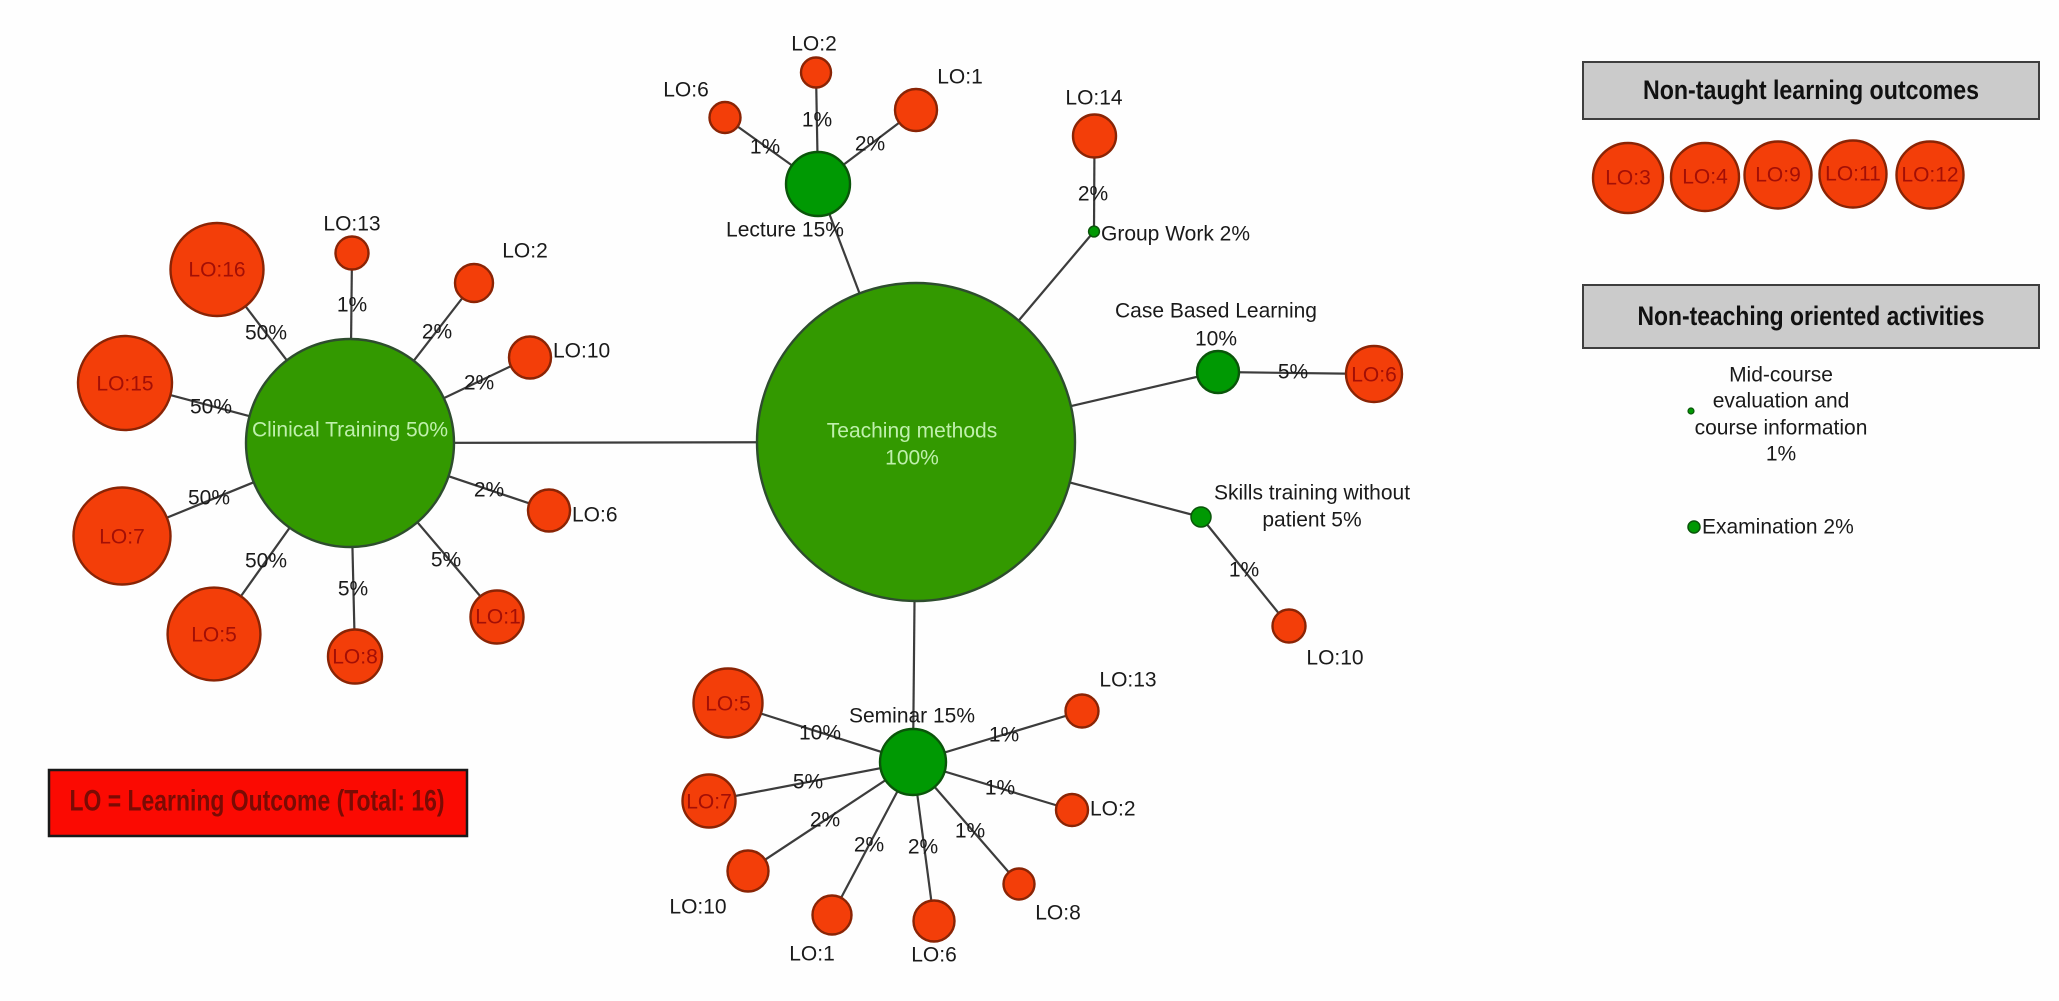  I want to click on svg-text: Mid-course, so click(1781, 375).